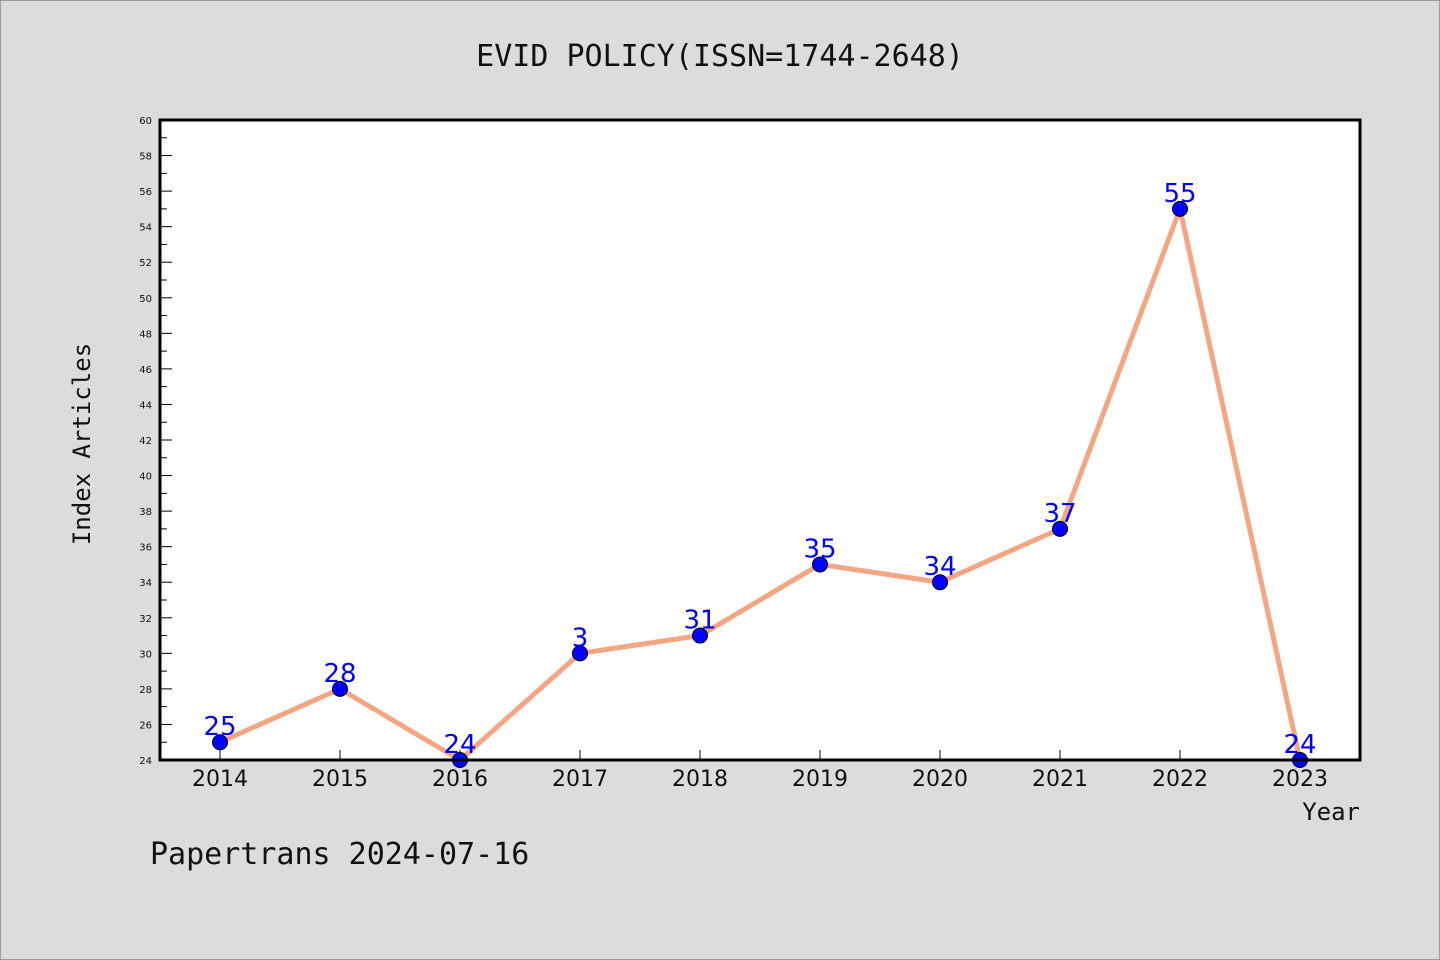 The width and height of the screenshot is (1440, 960). I want to click on y-tick-label: 36, so click(145, 548).